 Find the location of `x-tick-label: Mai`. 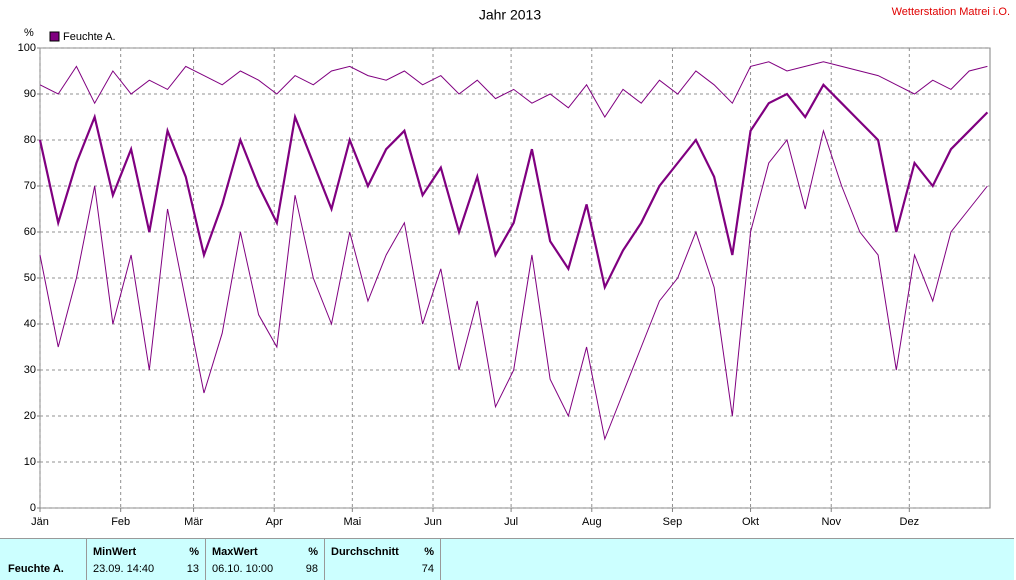

x-tick-label: Mai is located at coordinates (352, 522).